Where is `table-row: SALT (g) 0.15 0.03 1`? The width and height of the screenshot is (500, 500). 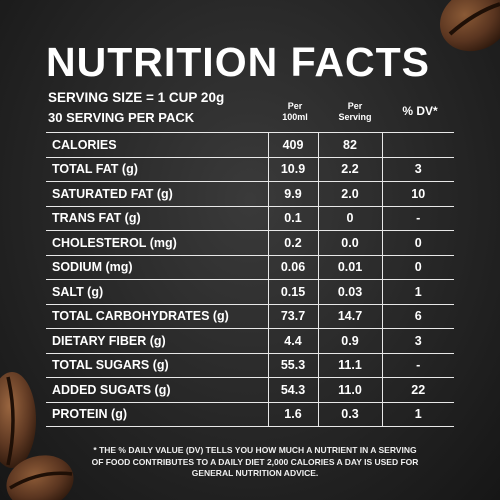 table-row: SALT (g) 0.15 0.03 1 is located at coordinates (250, 292).